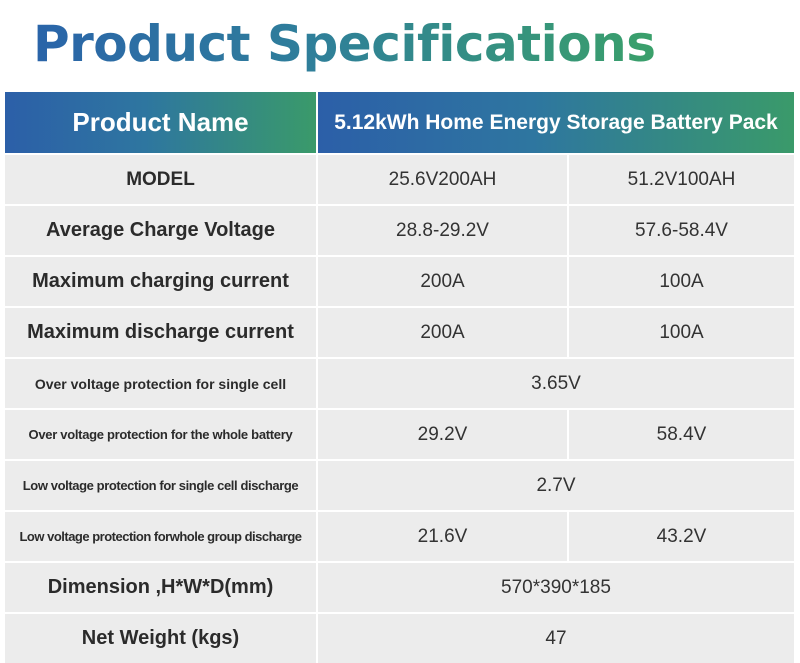 The image size is (800, 663). Describe the element at coordinates (160, 332) in the screenshot. I see `row-label: Maximum discharge current` at that location.